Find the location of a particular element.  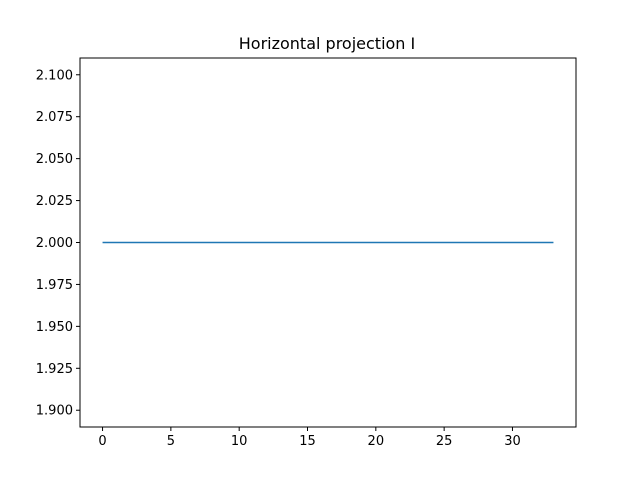

y-tick-label: 2.050 is located at coordinates (54, 159).